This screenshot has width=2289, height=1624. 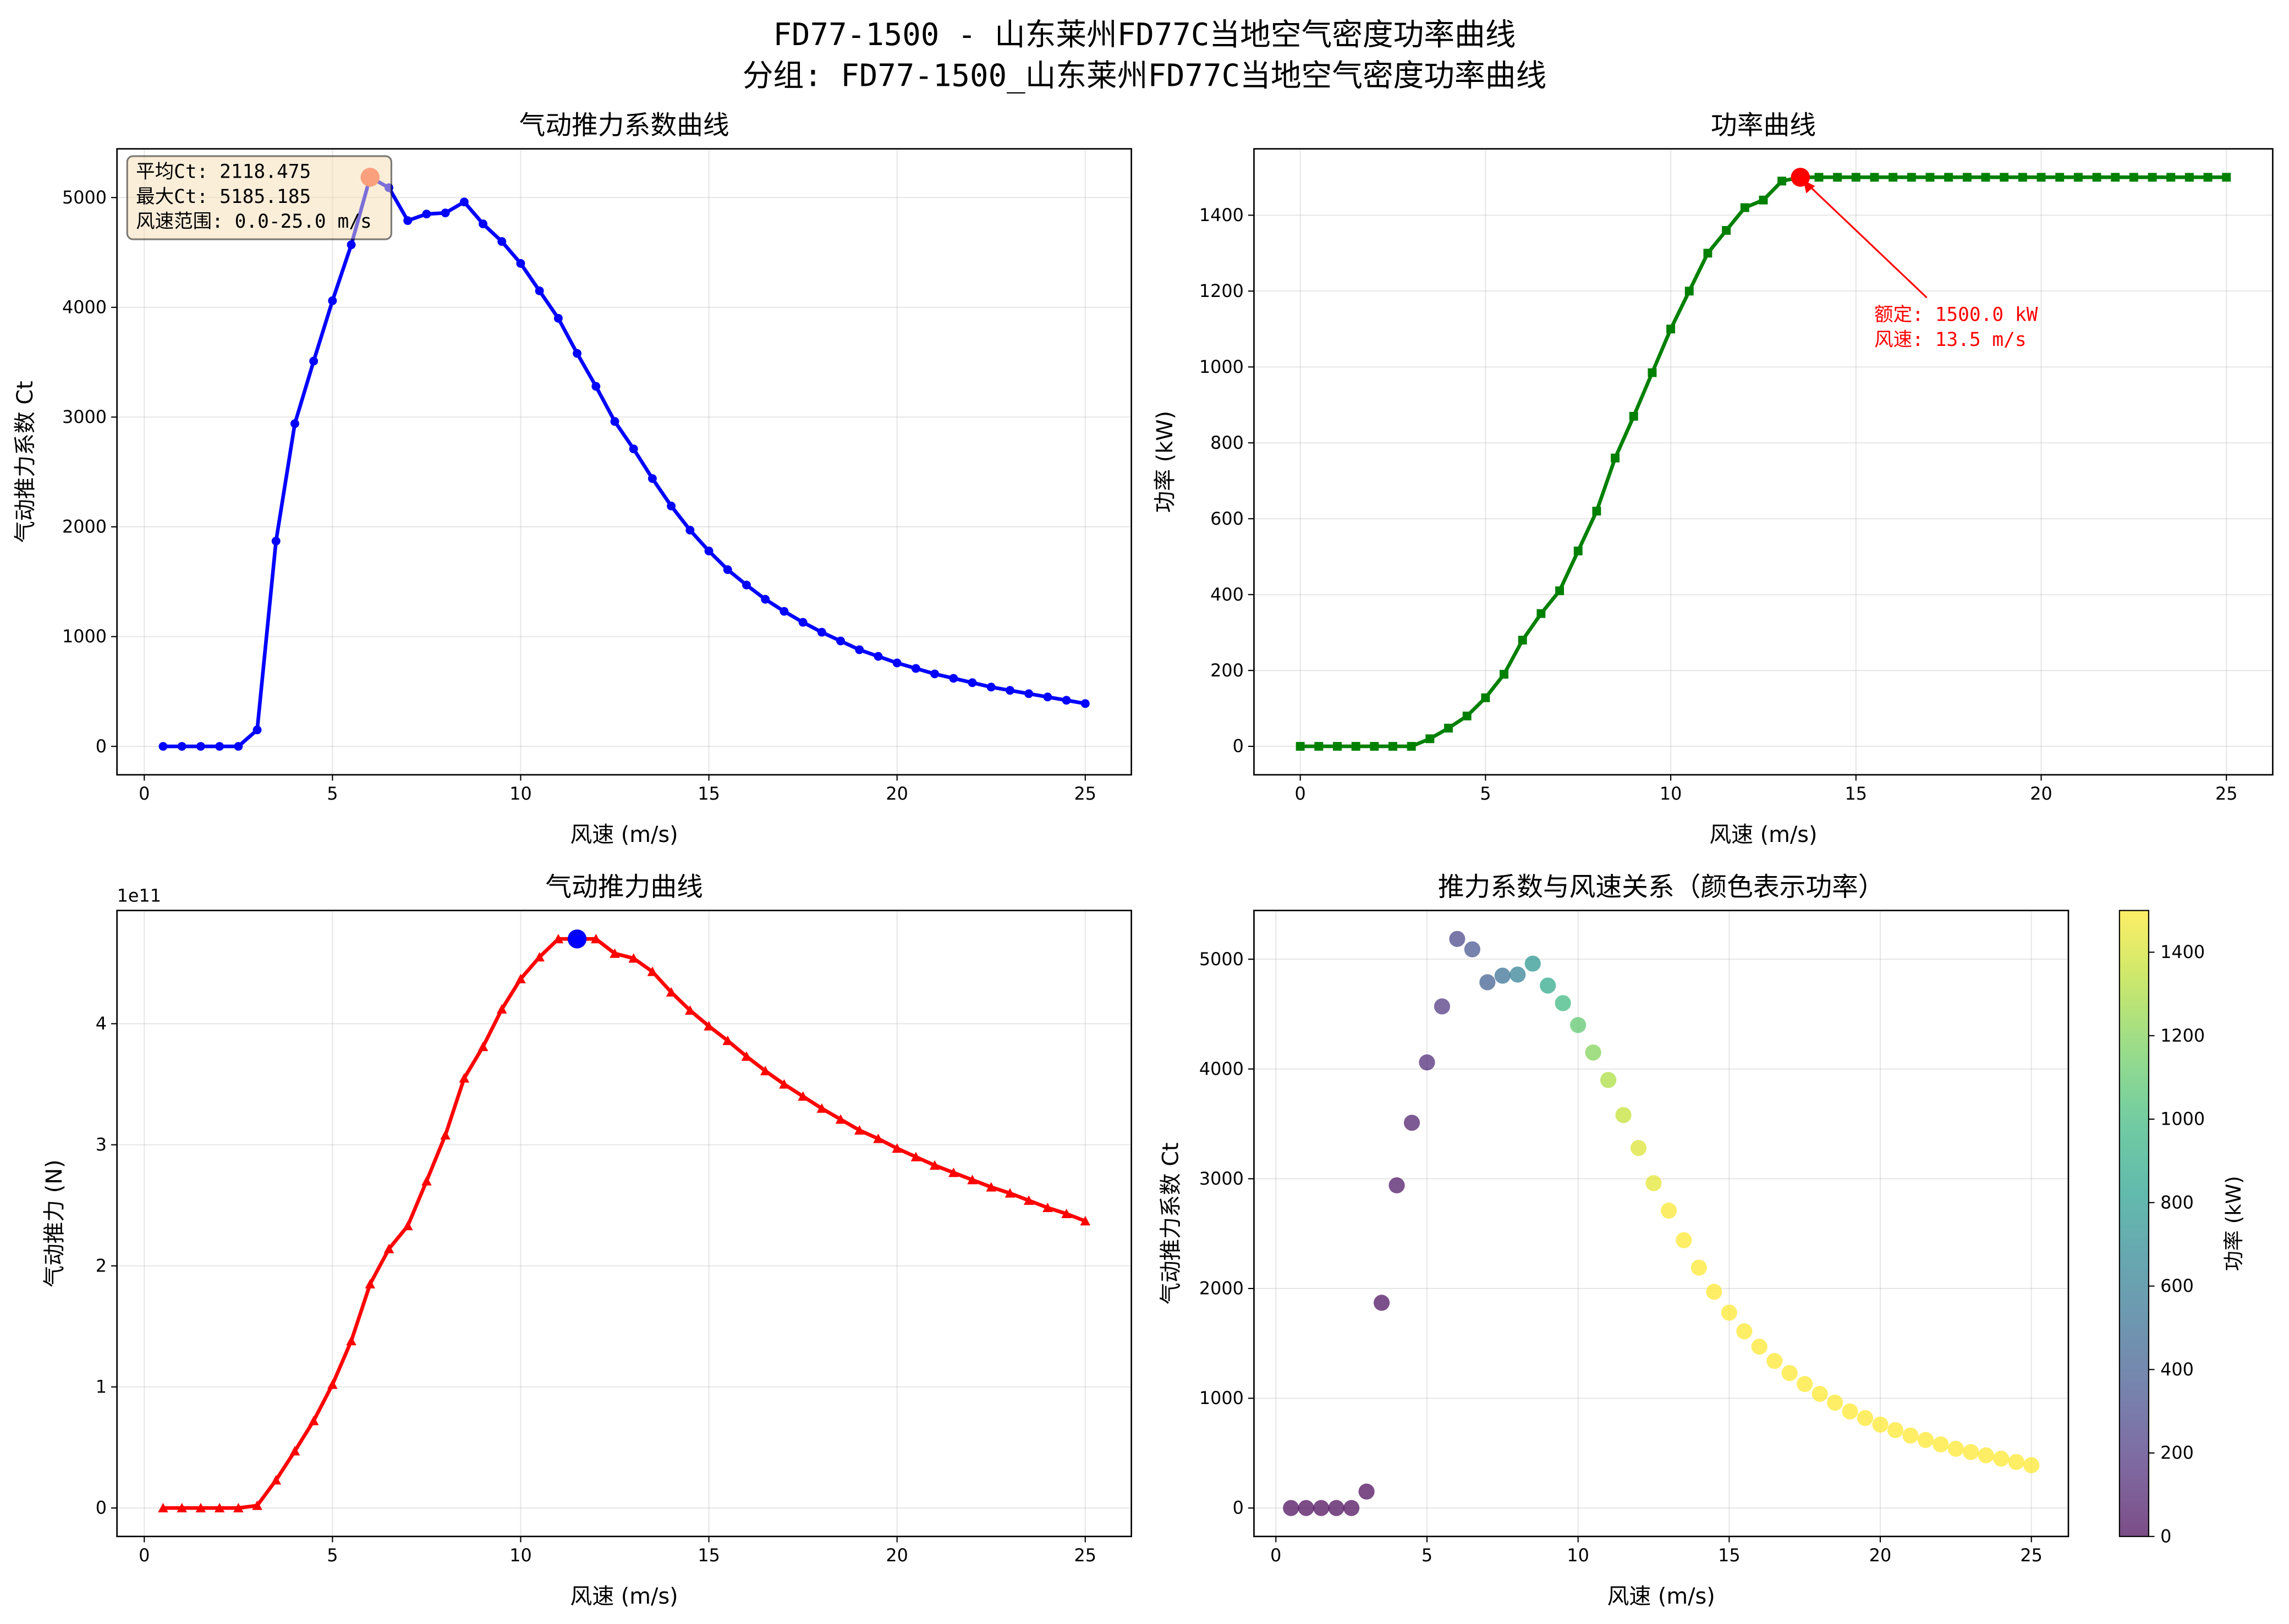 I want to click on x-tick-label: 20, so click(x=897, y=1555).